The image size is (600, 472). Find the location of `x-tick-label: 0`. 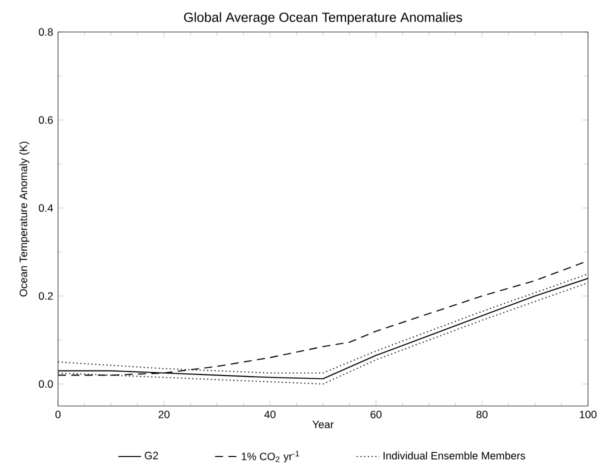

x-tick-label: 0 is located at coordinates (58, 414).